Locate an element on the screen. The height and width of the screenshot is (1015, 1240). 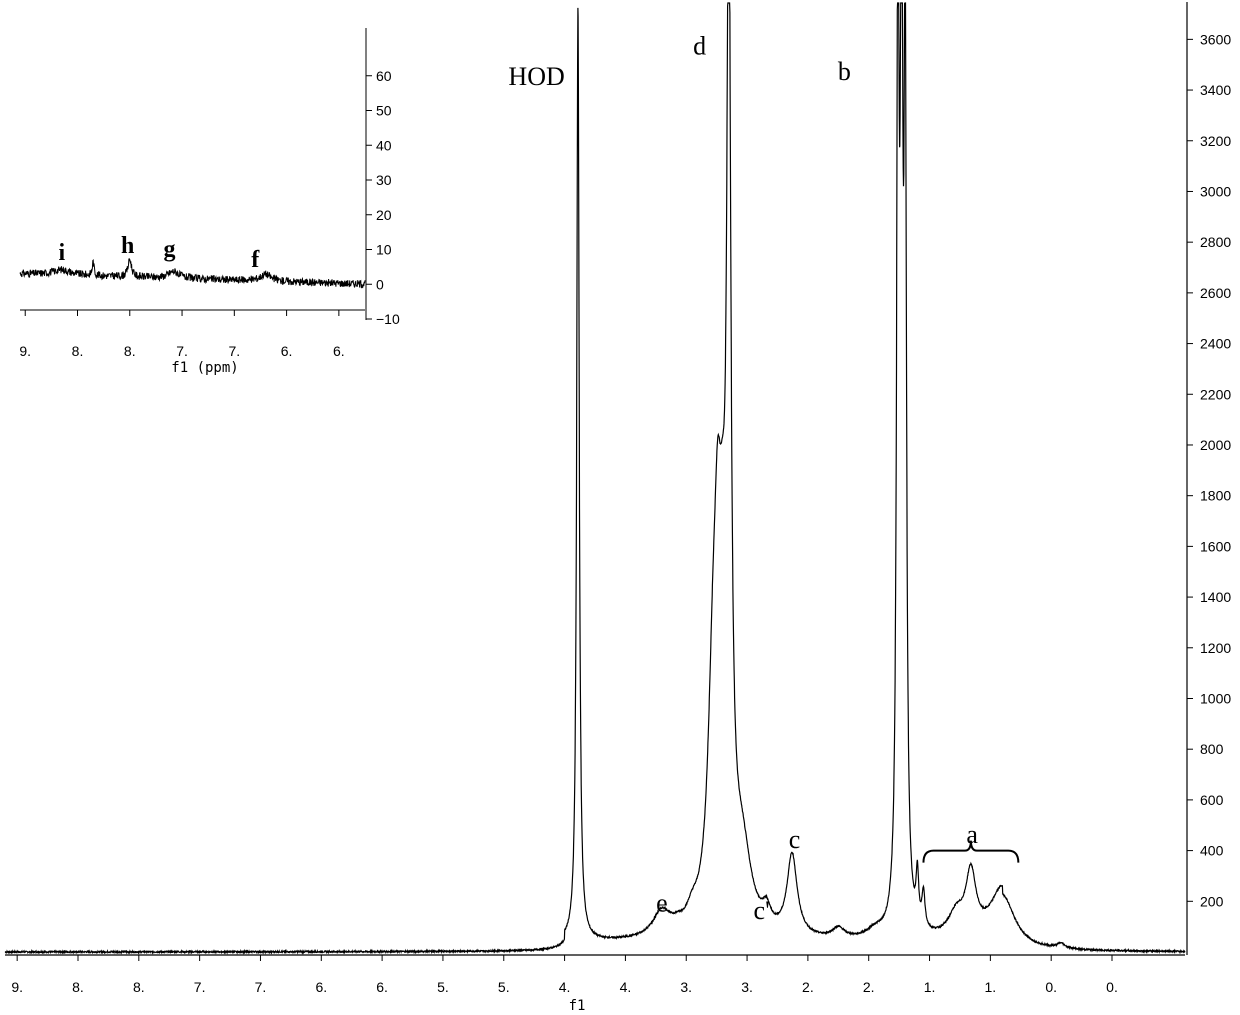
y-tick-label: 3000 is located at coordinates (1215, 191).